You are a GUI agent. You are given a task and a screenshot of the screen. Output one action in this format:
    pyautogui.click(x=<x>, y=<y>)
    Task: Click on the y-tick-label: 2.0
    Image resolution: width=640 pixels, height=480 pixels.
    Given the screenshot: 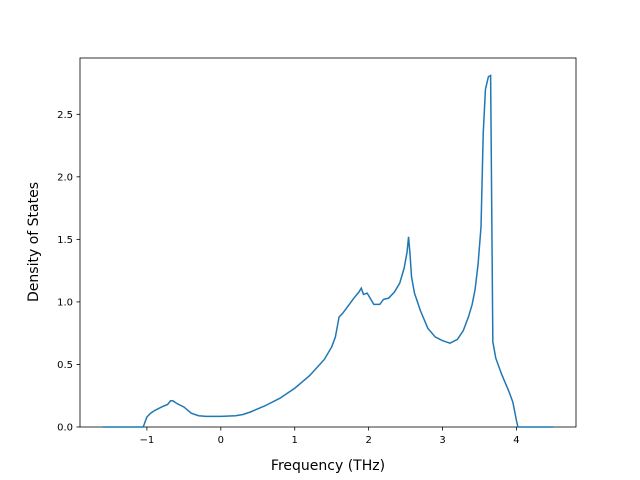 What is the action you would take?
    pyautogui.click(x=65, y=177)
    